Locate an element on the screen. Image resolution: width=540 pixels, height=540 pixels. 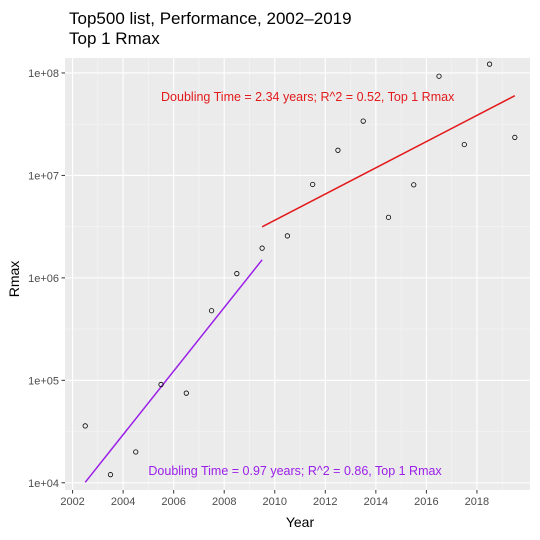
x-tick-label: 2018 is located at coordinates (477, 502).